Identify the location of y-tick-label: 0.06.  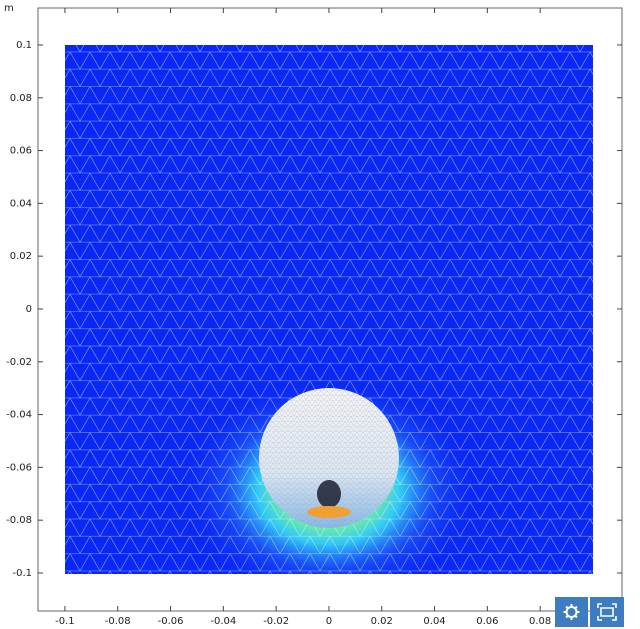
(21, 151).